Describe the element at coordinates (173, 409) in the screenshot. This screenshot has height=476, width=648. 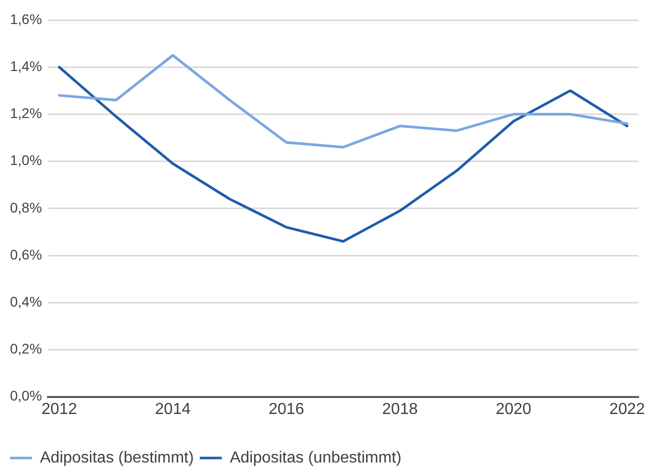
I see `x-tick-label: 2014` at that location.